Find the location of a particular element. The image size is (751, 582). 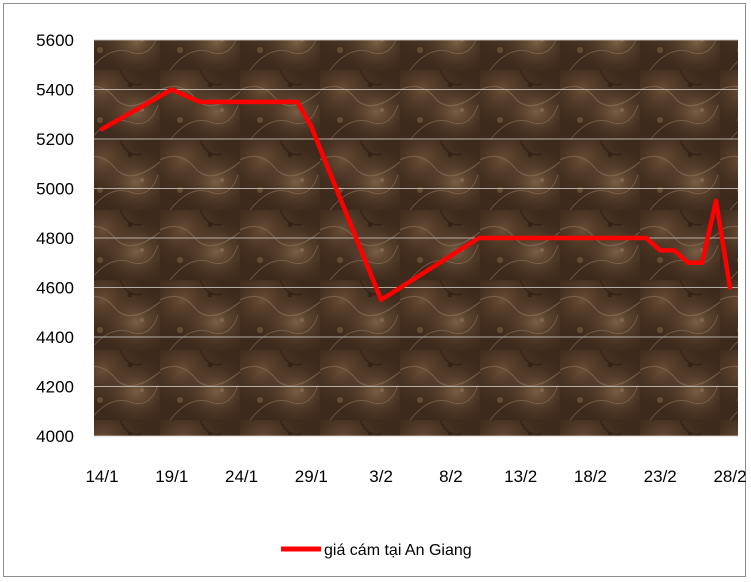

legend-label: giá cám tại An Giang is located at coordinates (398, 550).